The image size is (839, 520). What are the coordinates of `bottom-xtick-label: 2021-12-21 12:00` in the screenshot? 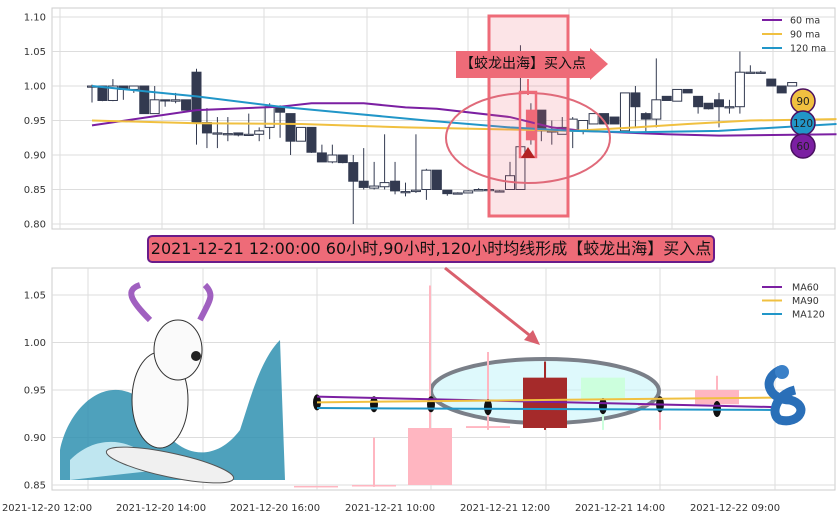 It's located at (505, 508).